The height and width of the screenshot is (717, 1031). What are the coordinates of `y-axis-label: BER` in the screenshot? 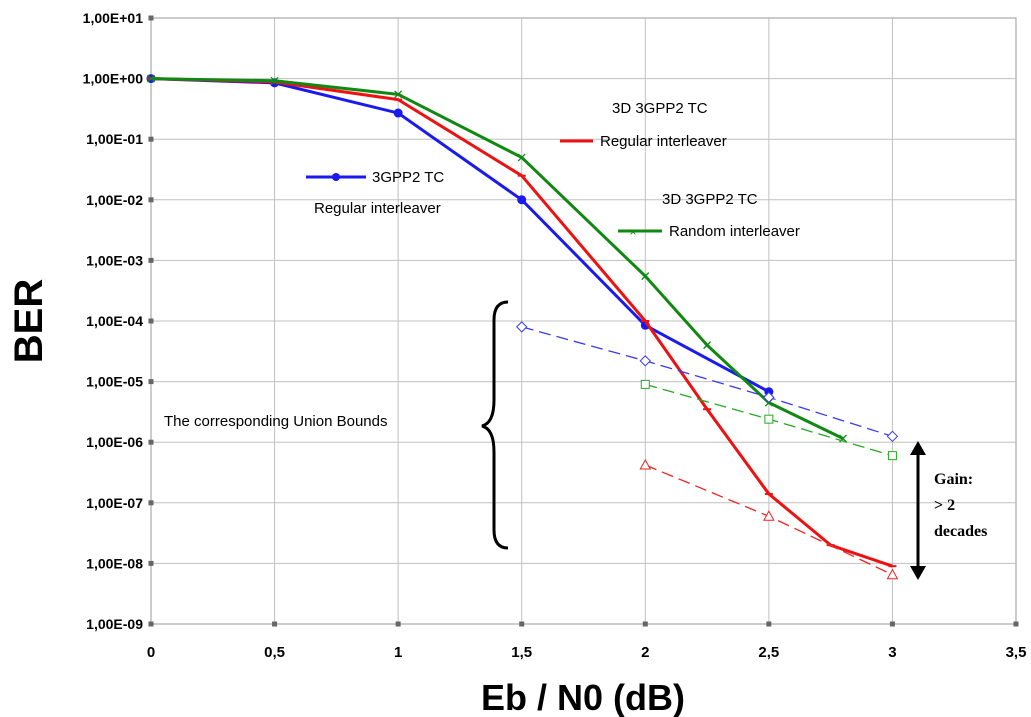 It's located at (29, 321).